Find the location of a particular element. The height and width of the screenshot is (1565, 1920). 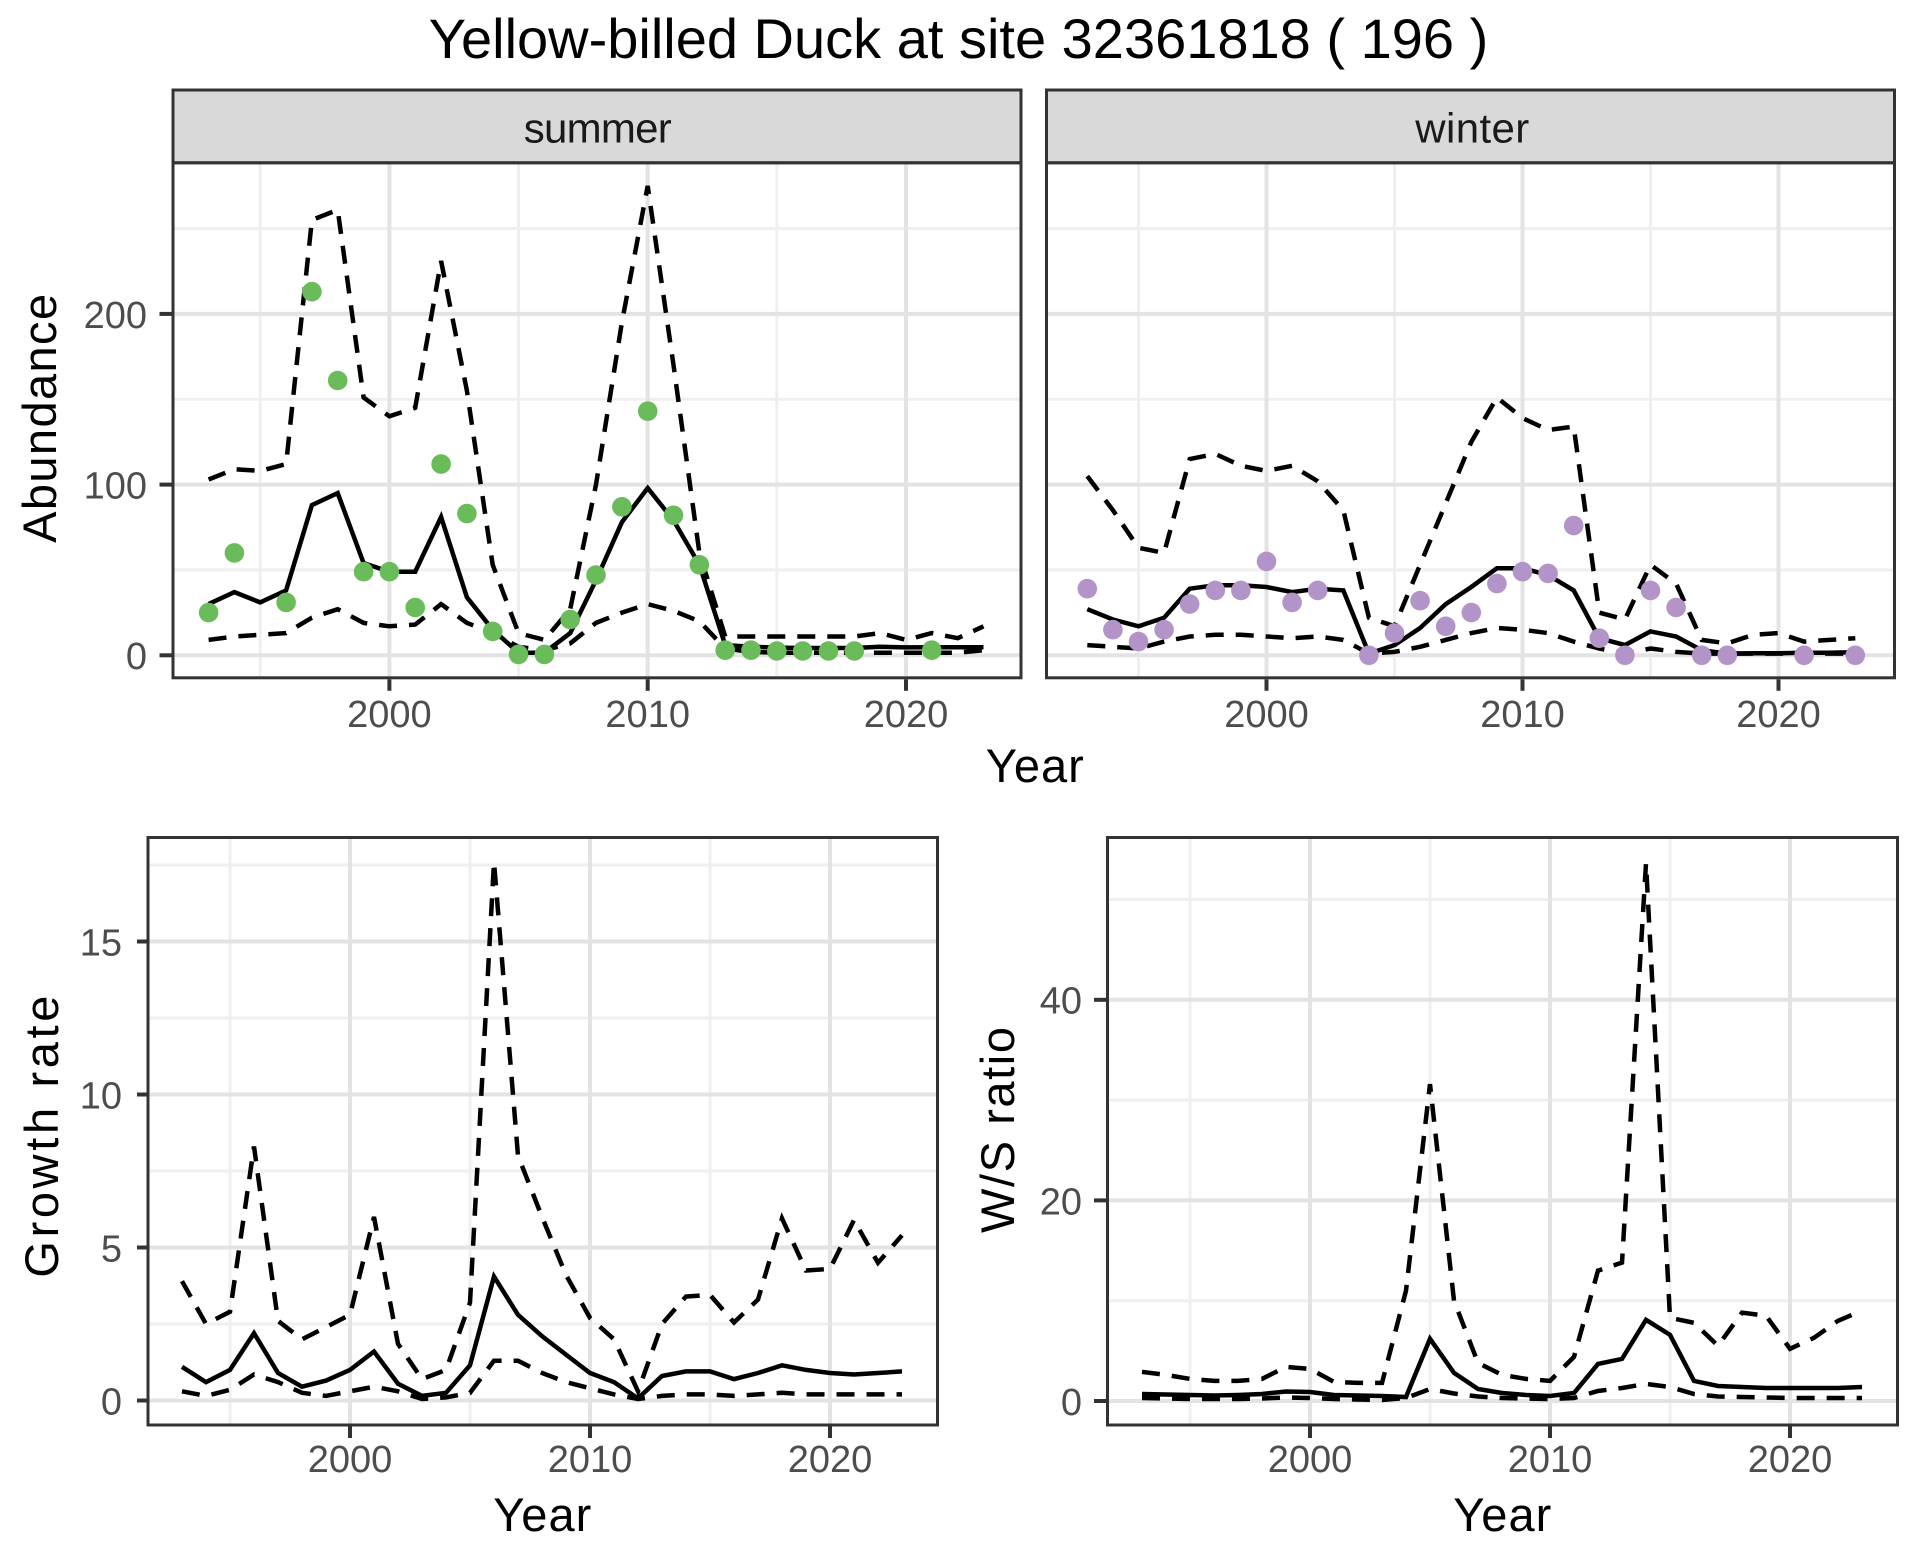

svg-text: Abundance is located at coordinates (39, 418).